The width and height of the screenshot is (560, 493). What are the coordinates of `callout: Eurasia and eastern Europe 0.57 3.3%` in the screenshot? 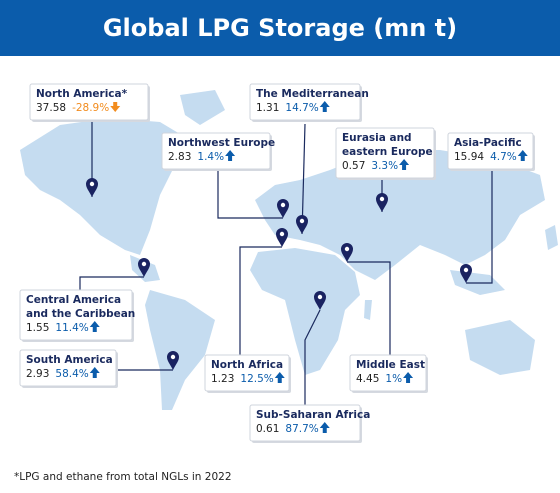 It's located at (385, 153).